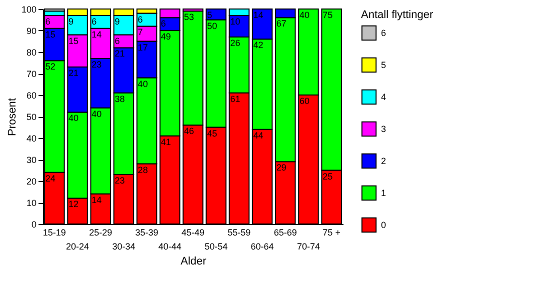 This screenshot has width=542, height=303. Describe the element at coordinates (262, 247) in the screenshot. I see `x-tick-label: 60-64` at that location.